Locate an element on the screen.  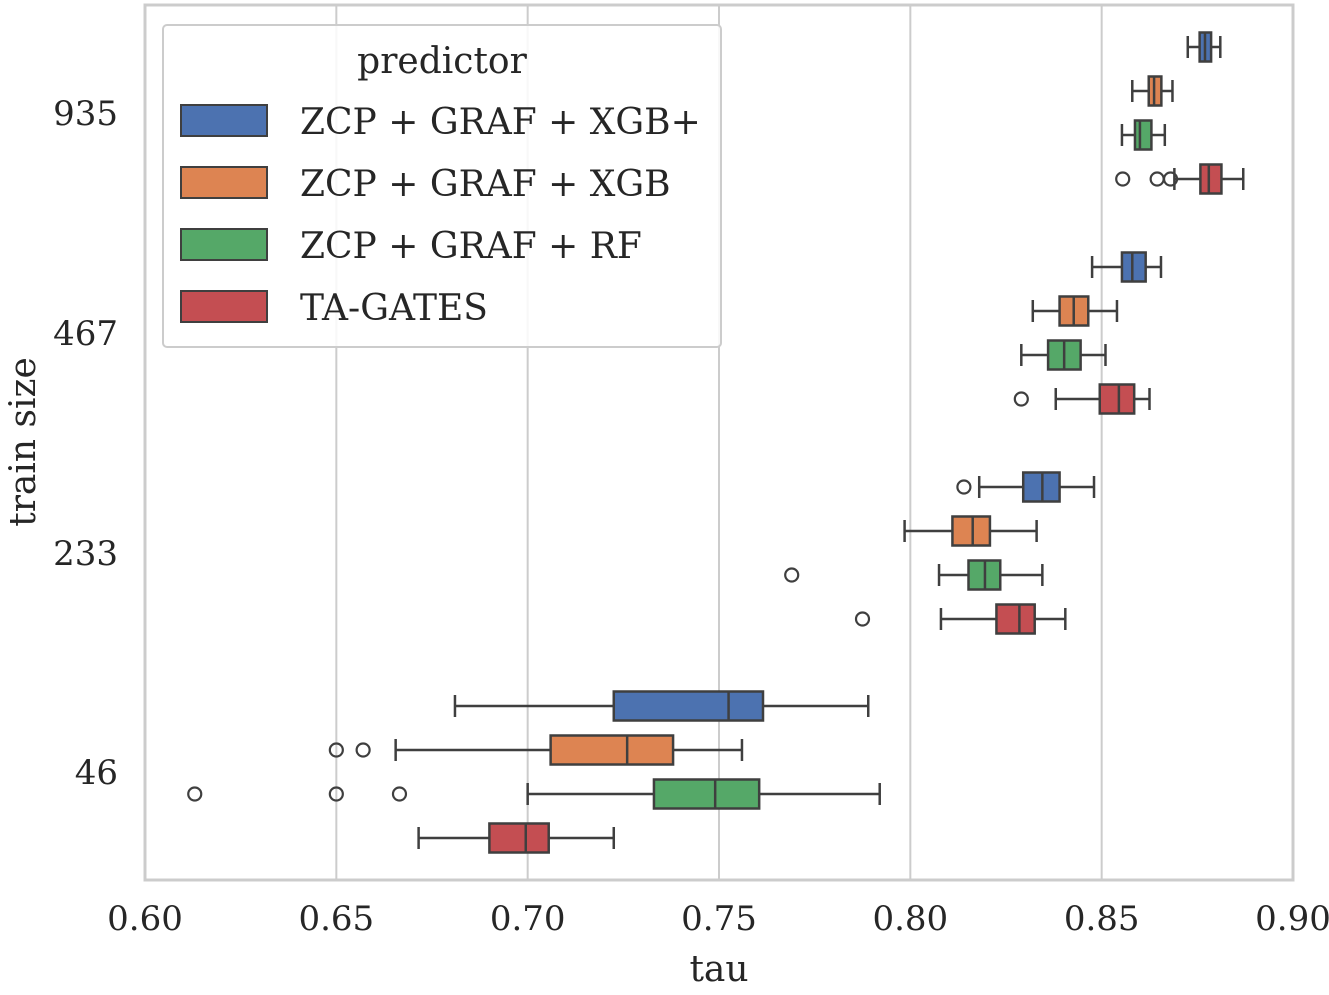
legend-swatch-rf is located at coordinates (224, 244).